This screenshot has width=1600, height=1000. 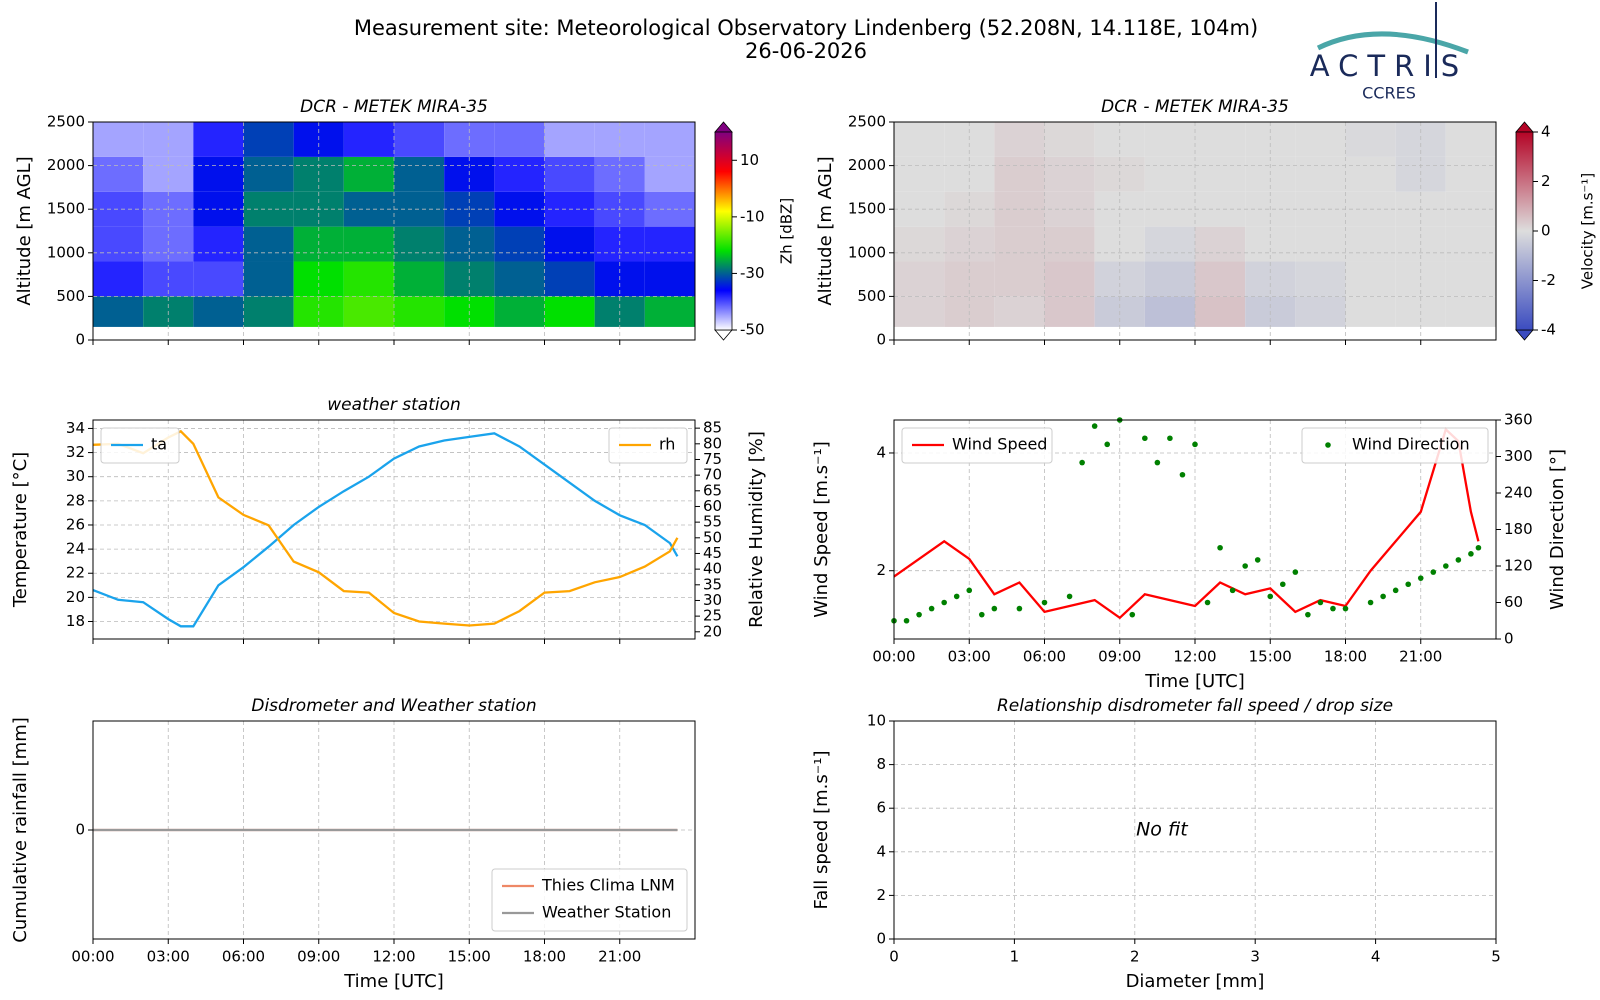 I want to click on y2-tick-label: 45, so click(x=712, y=553).